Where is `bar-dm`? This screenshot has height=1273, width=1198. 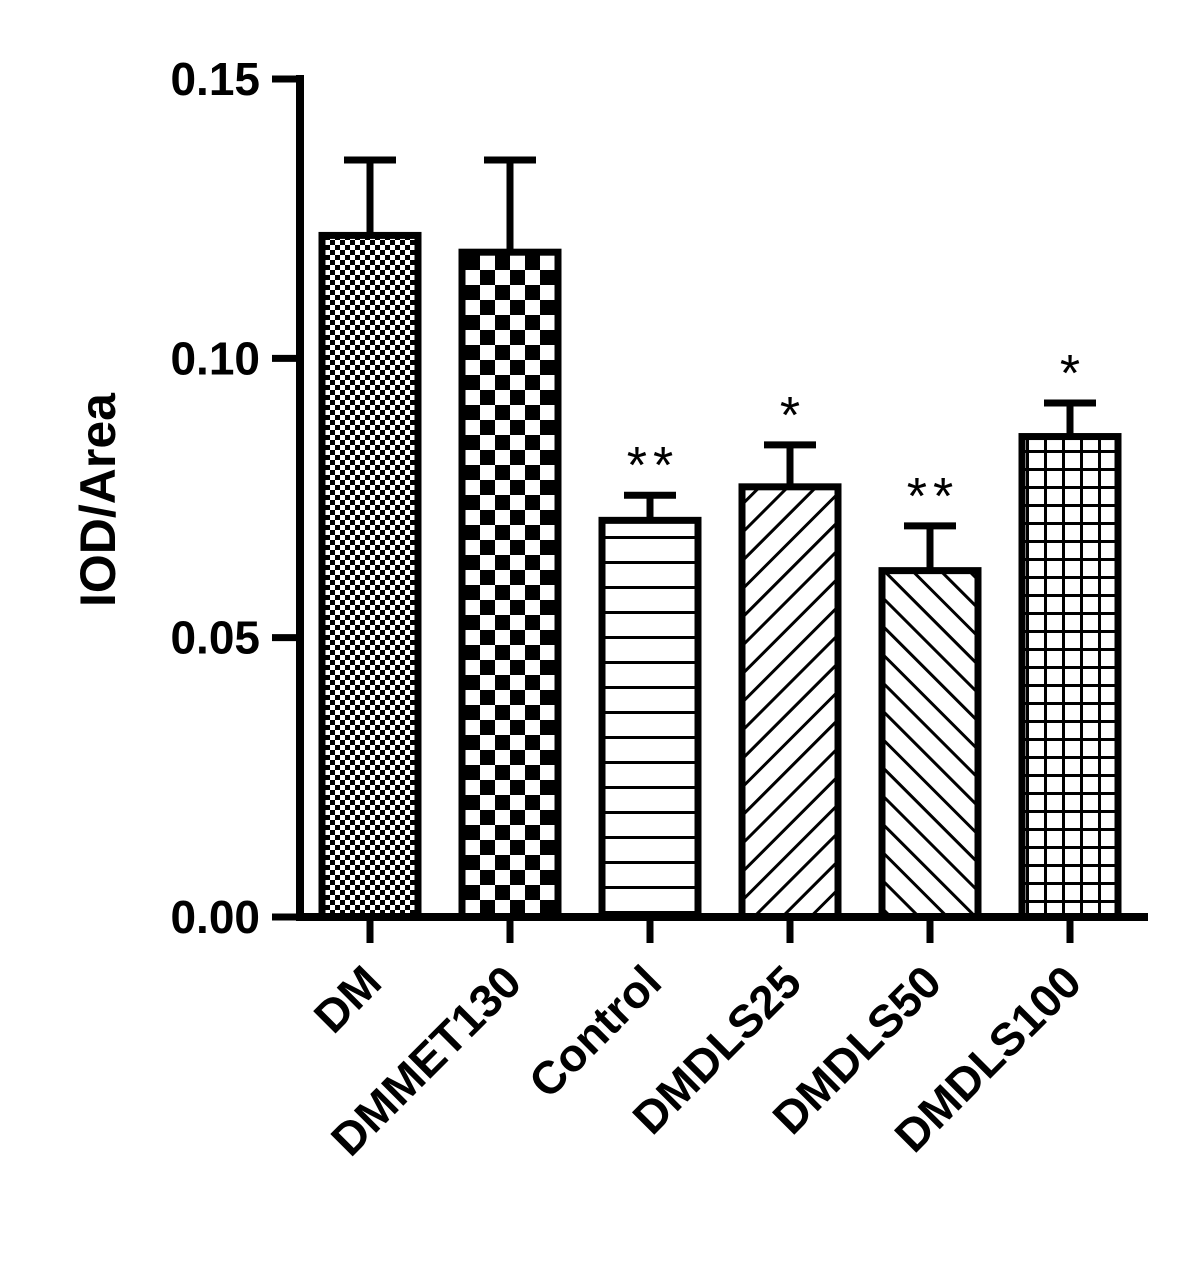 bar-dm is located at coordinates (370, 576).